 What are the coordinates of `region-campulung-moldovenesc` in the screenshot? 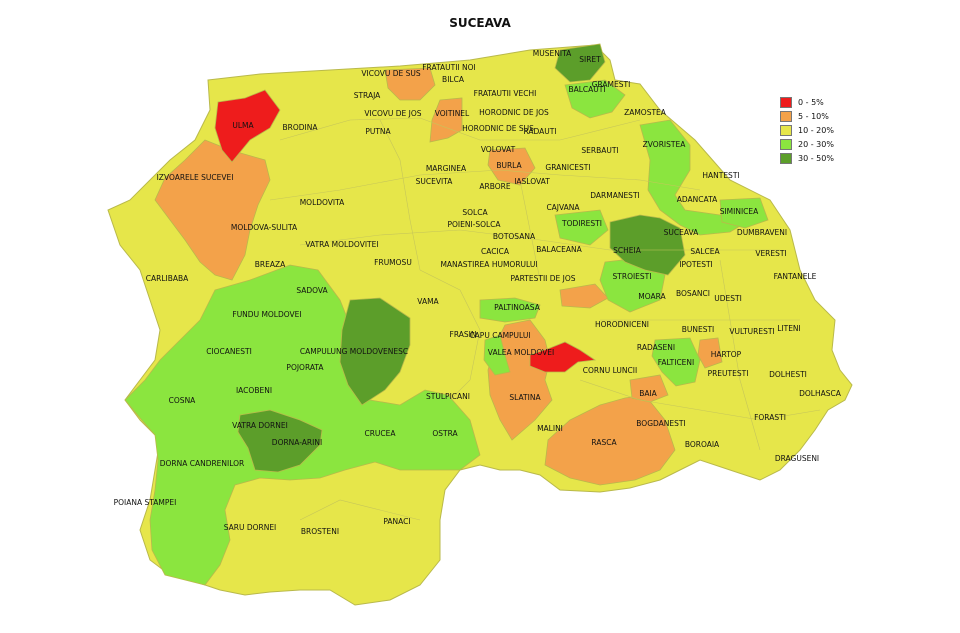 It's located at (375, 351).